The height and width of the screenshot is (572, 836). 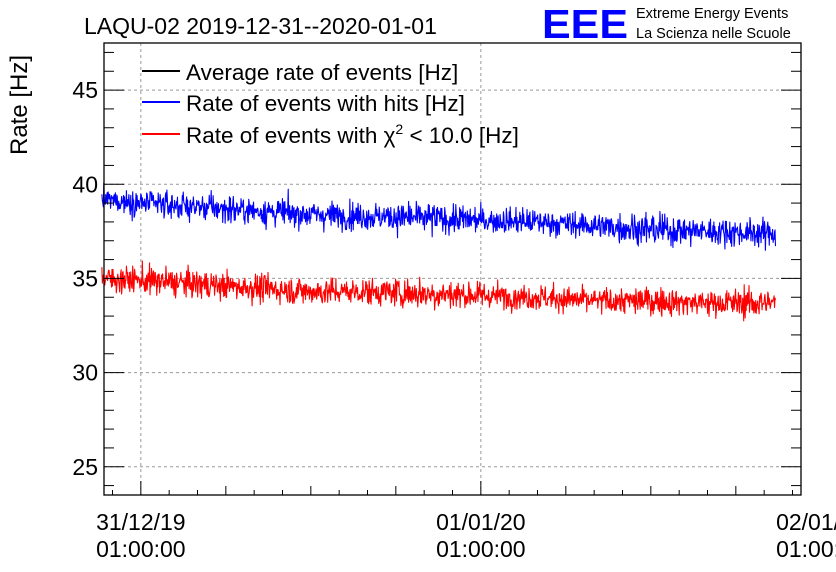 I want to click on y-tick-label: 45, so click(x=85, y=90).